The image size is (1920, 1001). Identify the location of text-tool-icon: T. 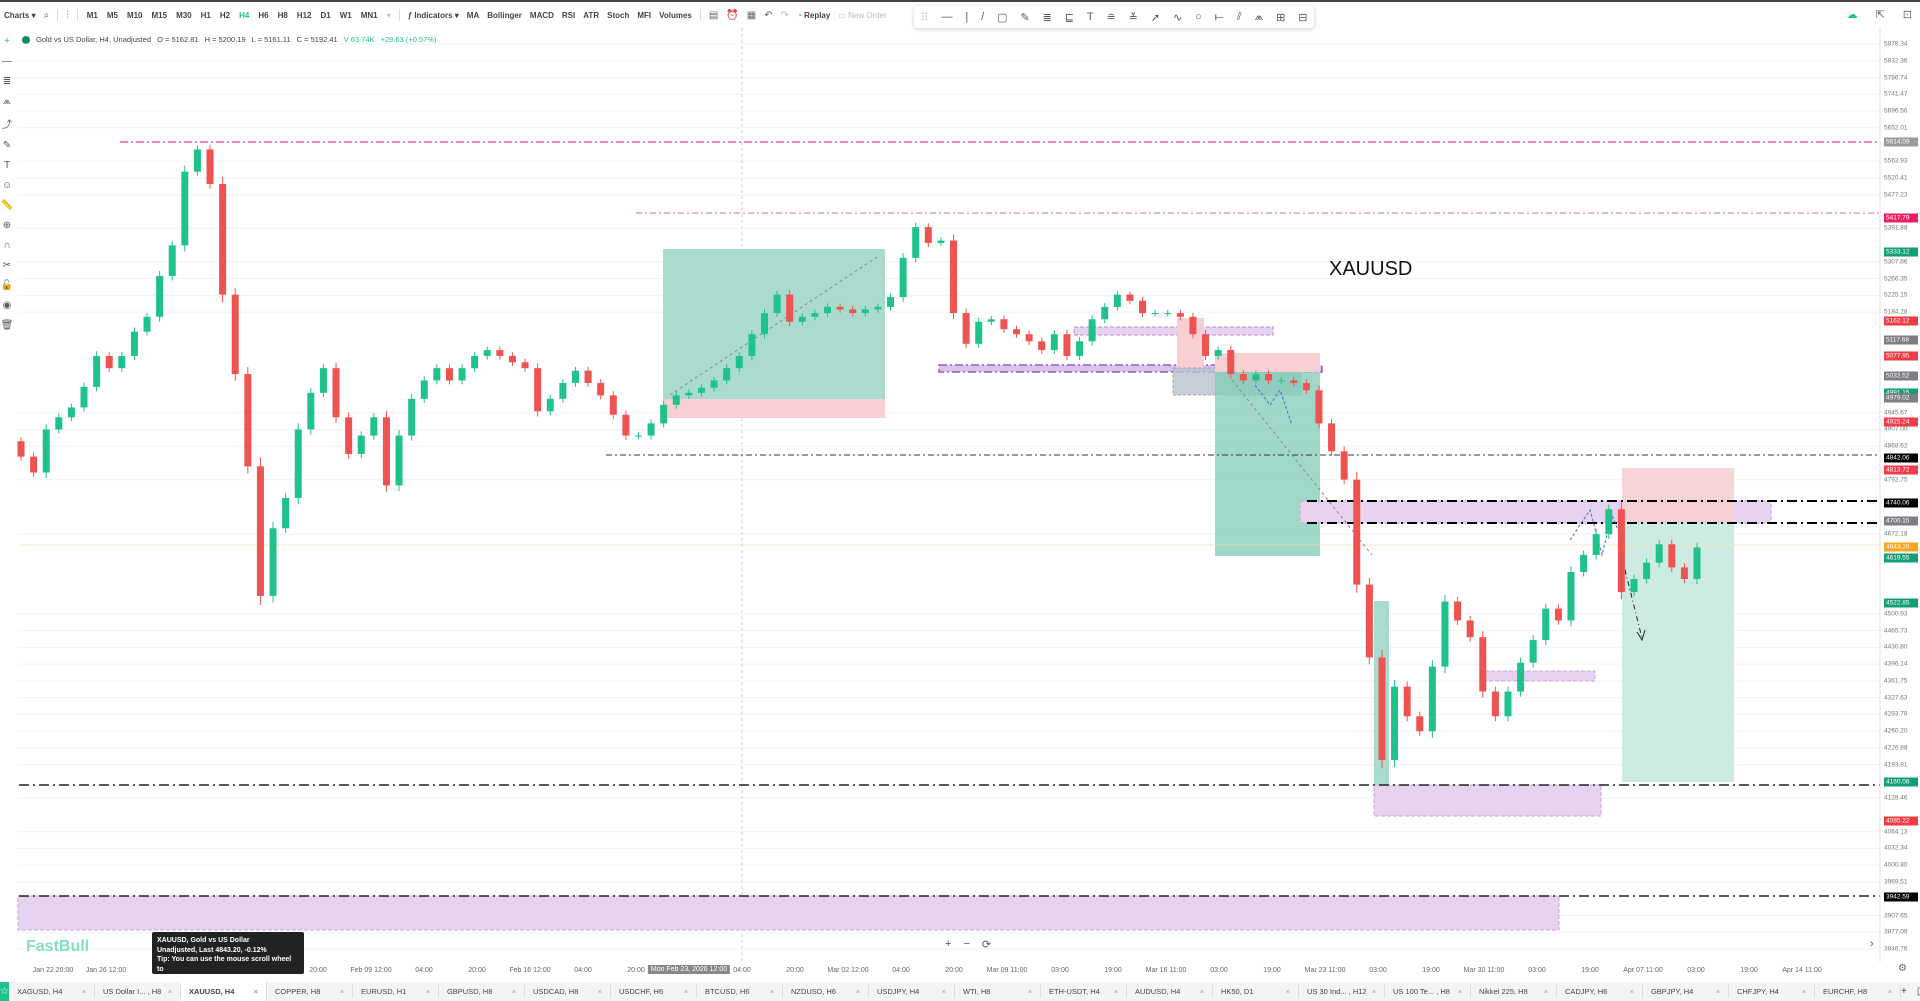
(7, 165).